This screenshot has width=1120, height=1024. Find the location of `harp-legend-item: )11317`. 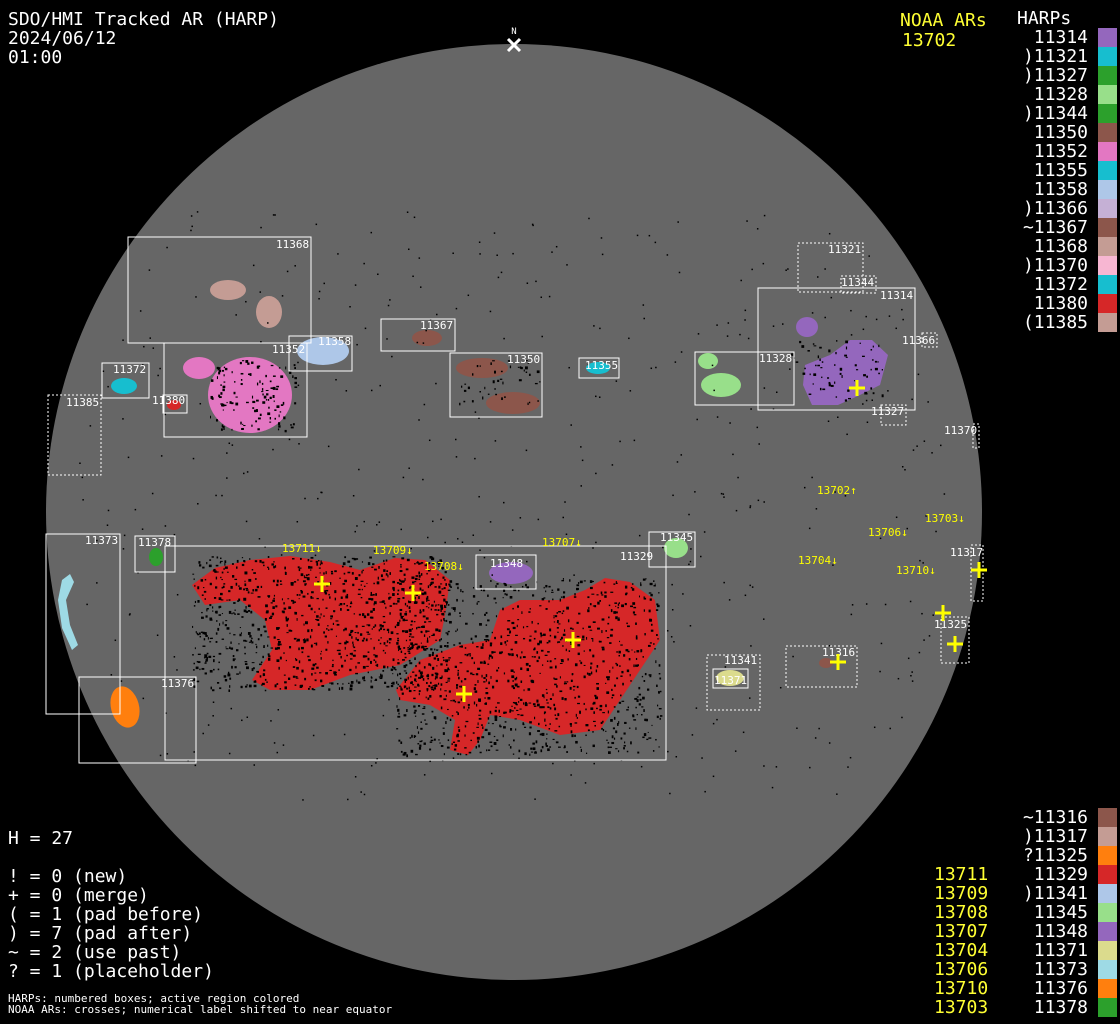

harp-legend-item: )11317 is located at coordinates (1055, 836).